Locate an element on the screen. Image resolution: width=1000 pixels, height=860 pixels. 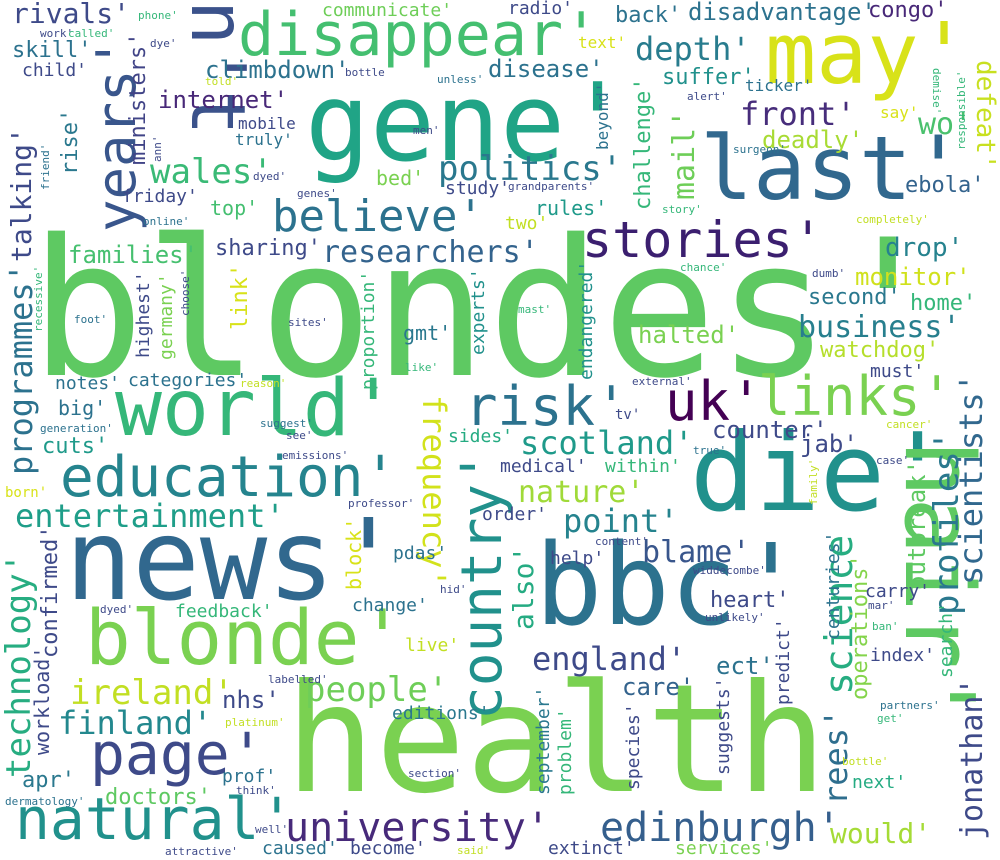
word-services: services' is located at coordinates (724, 848).